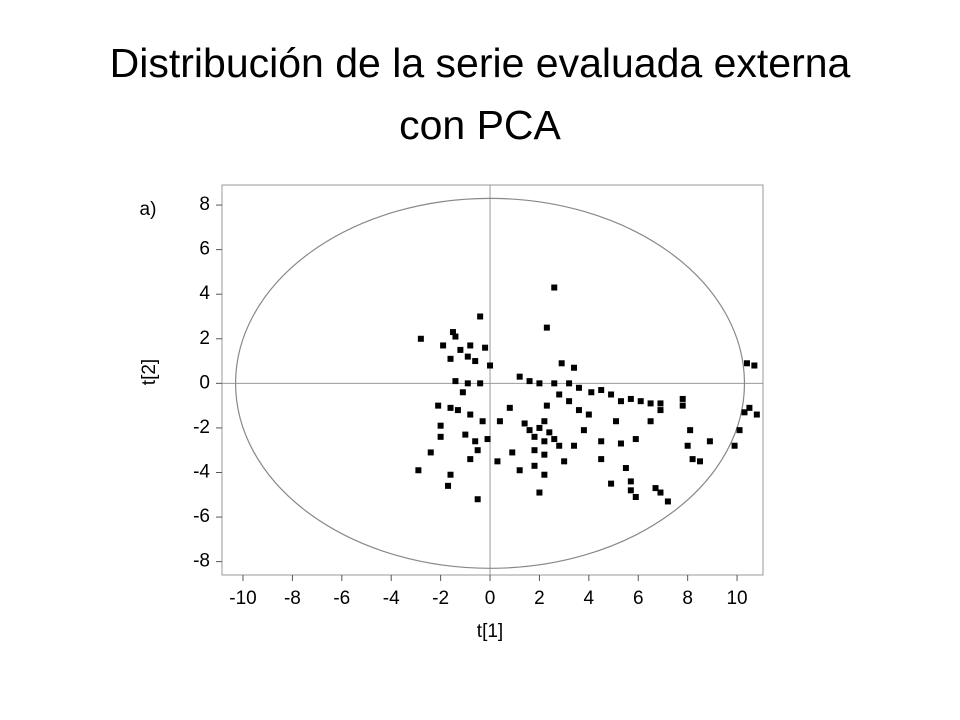  What do you see at coordinates (201, 427) in the screenshot?
I see `y-tick-label: -2` at bounding box center [201, 427].